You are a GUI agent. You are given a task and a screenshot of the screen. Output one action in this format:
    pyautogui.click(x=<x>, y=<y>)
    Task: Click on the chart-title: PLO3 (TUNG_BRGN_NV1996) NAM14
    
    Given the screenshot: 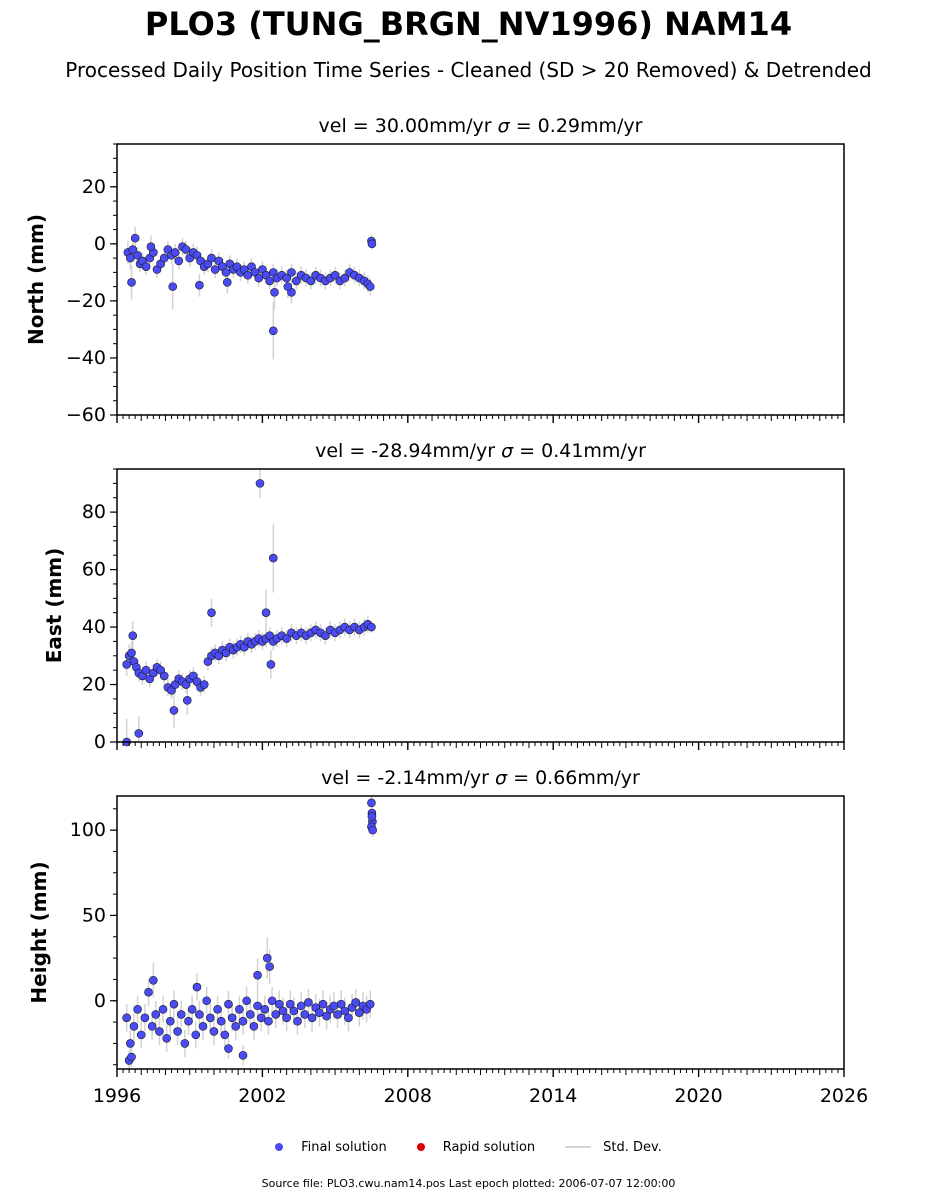 What is the action you would take?
    pyautogui.click(x=468, y=24)
    